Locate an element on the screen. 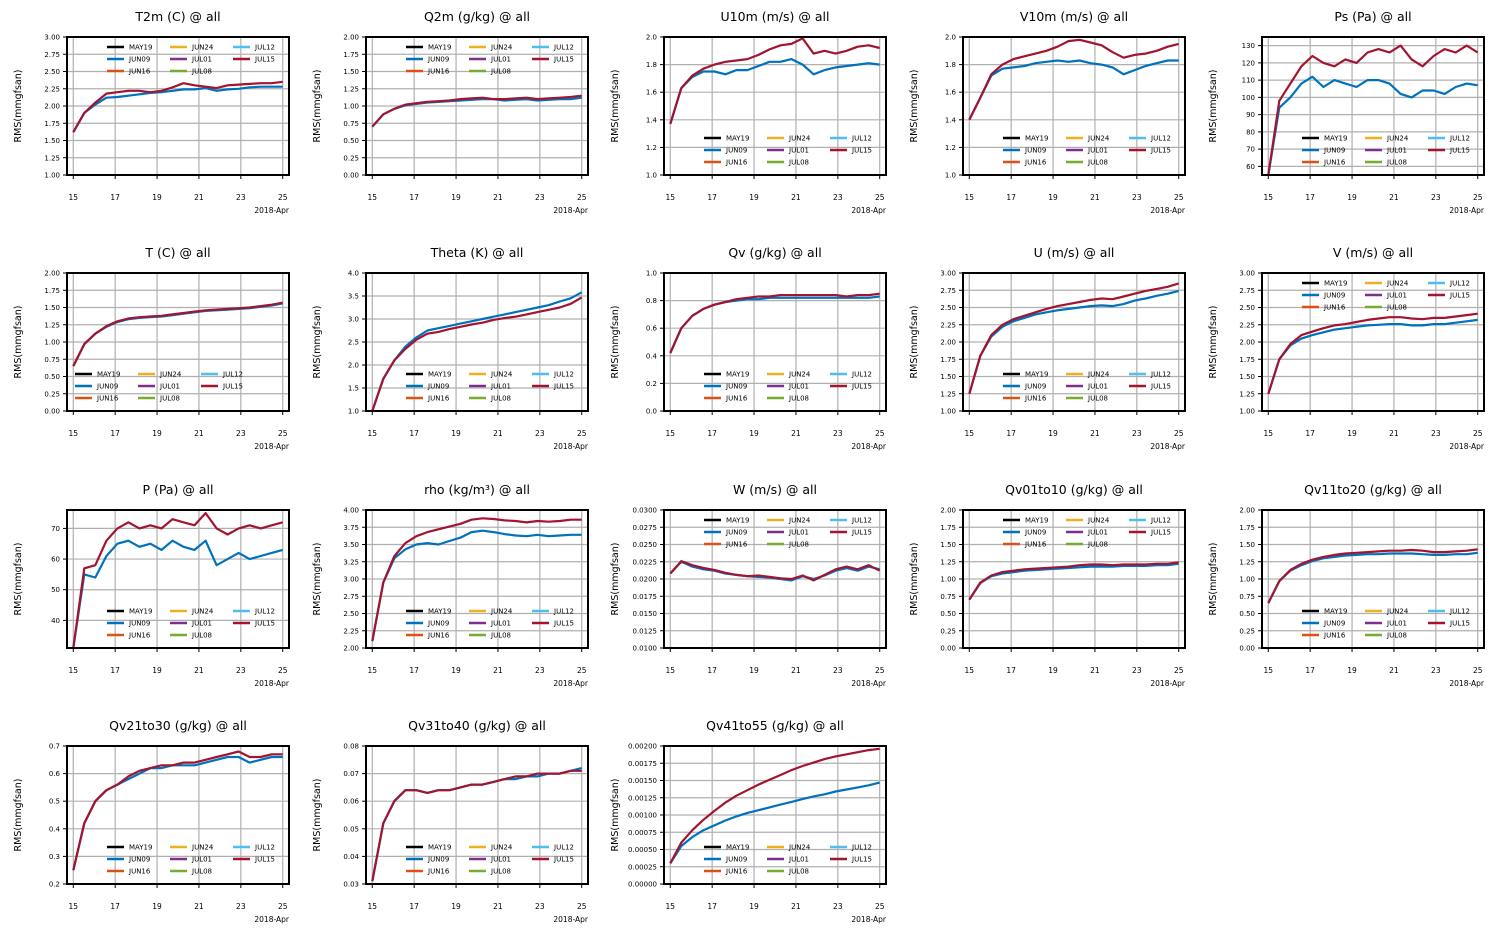 The height and width of the screenshot is (934, 1496). x-tick-label: 23 is located at coordinates (241, 433).